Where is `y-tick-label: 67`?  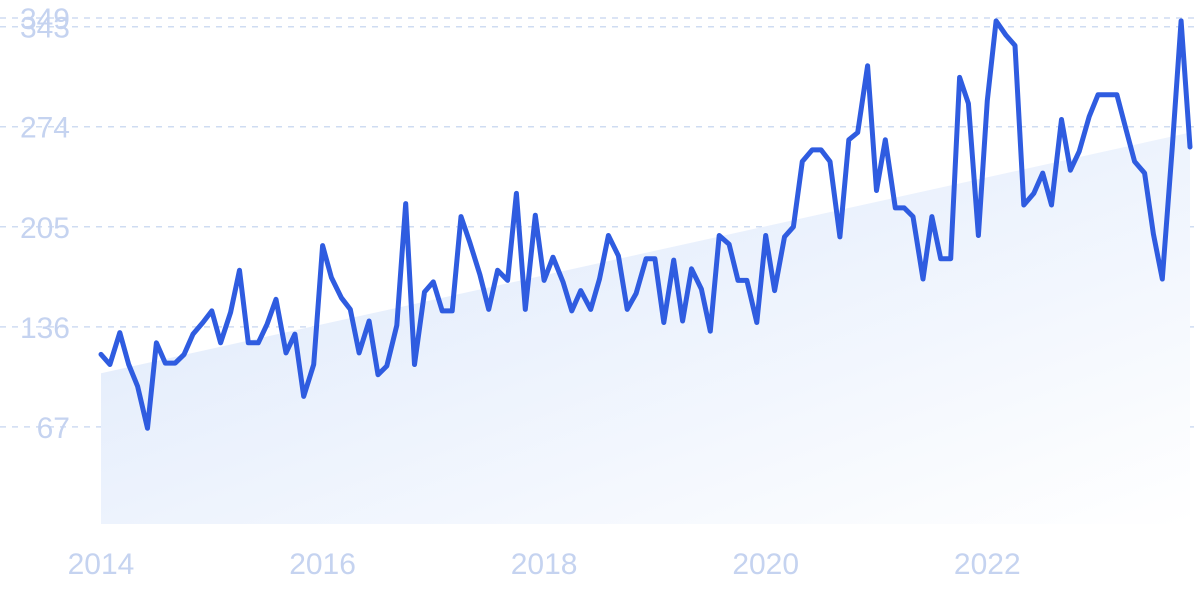
y-tick-label: 67 is located at coordinates (53, 428).